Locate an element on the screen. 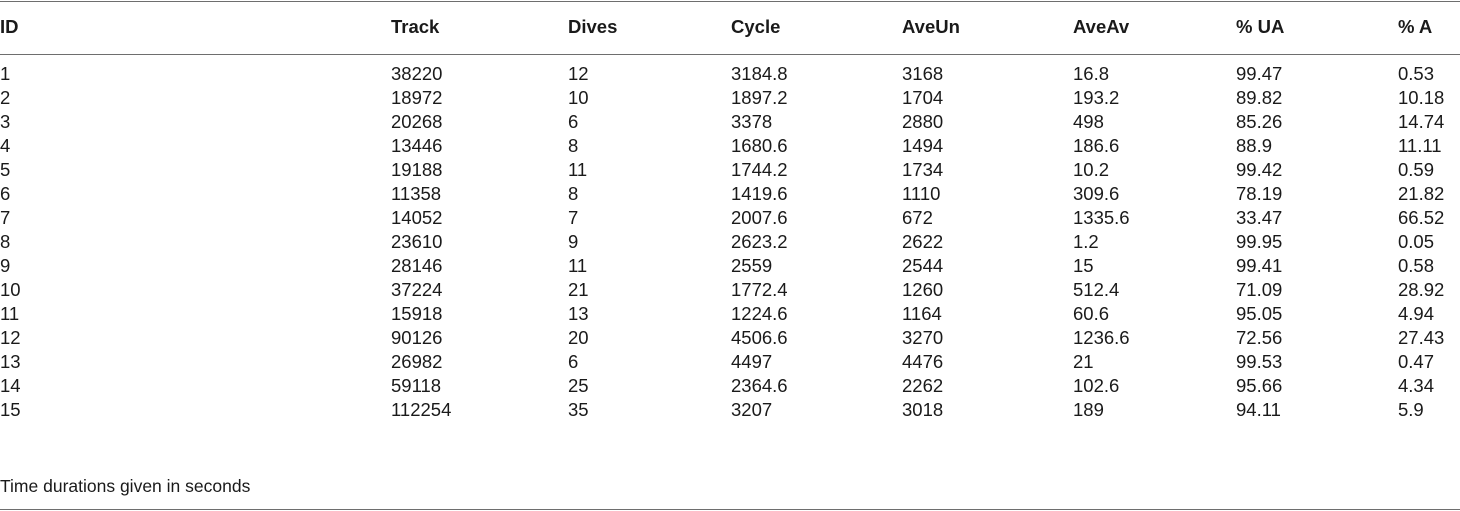 Image resolution: width=1460 pixels, height=511 pixels. cell-dives: 7 is located at coordinates (573, 217).